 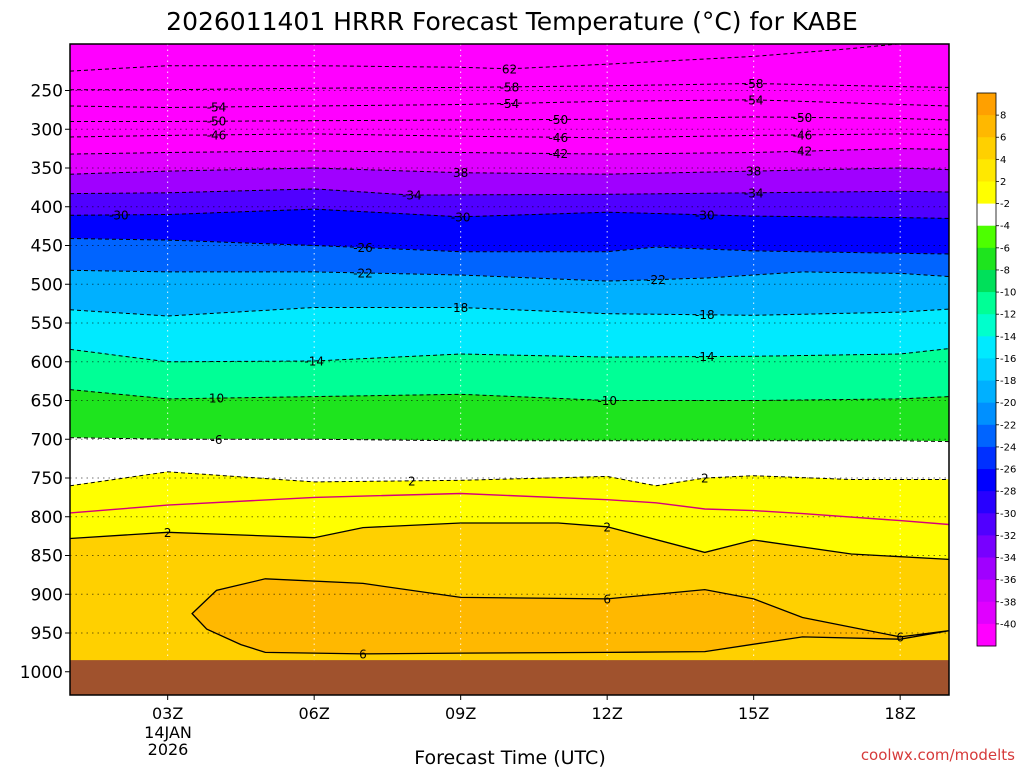 I want to click on y-tick-label: 450, so click(x=47, y=247).